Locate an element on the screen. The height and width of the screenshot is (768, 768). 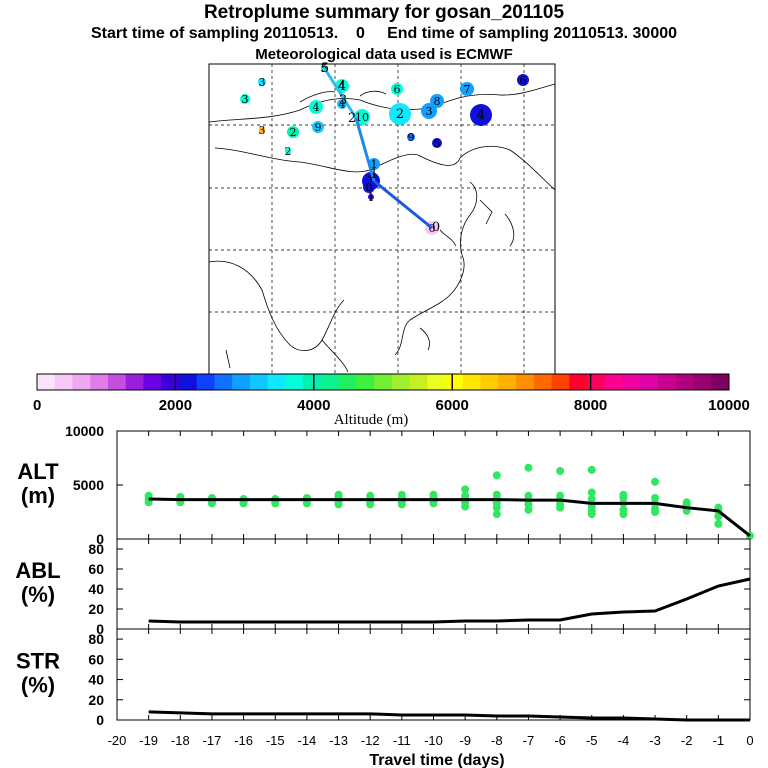
trajectory-label: 5 is located at coordinates (325, 68).